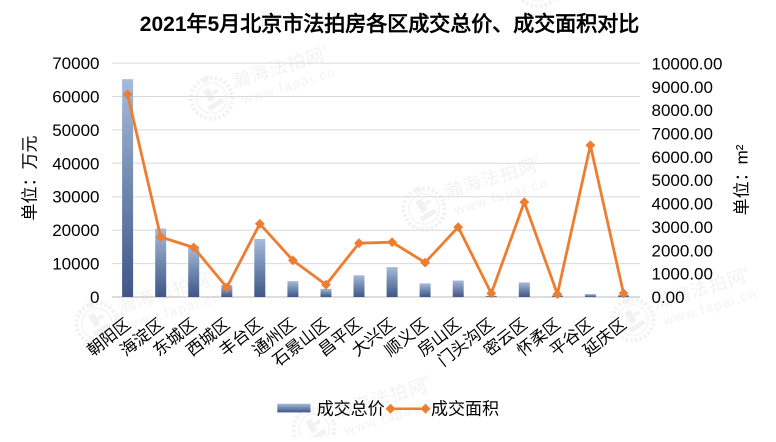 The image size is (776, 442). I want to click on svg-text: 4000.00, so click(682, 204).